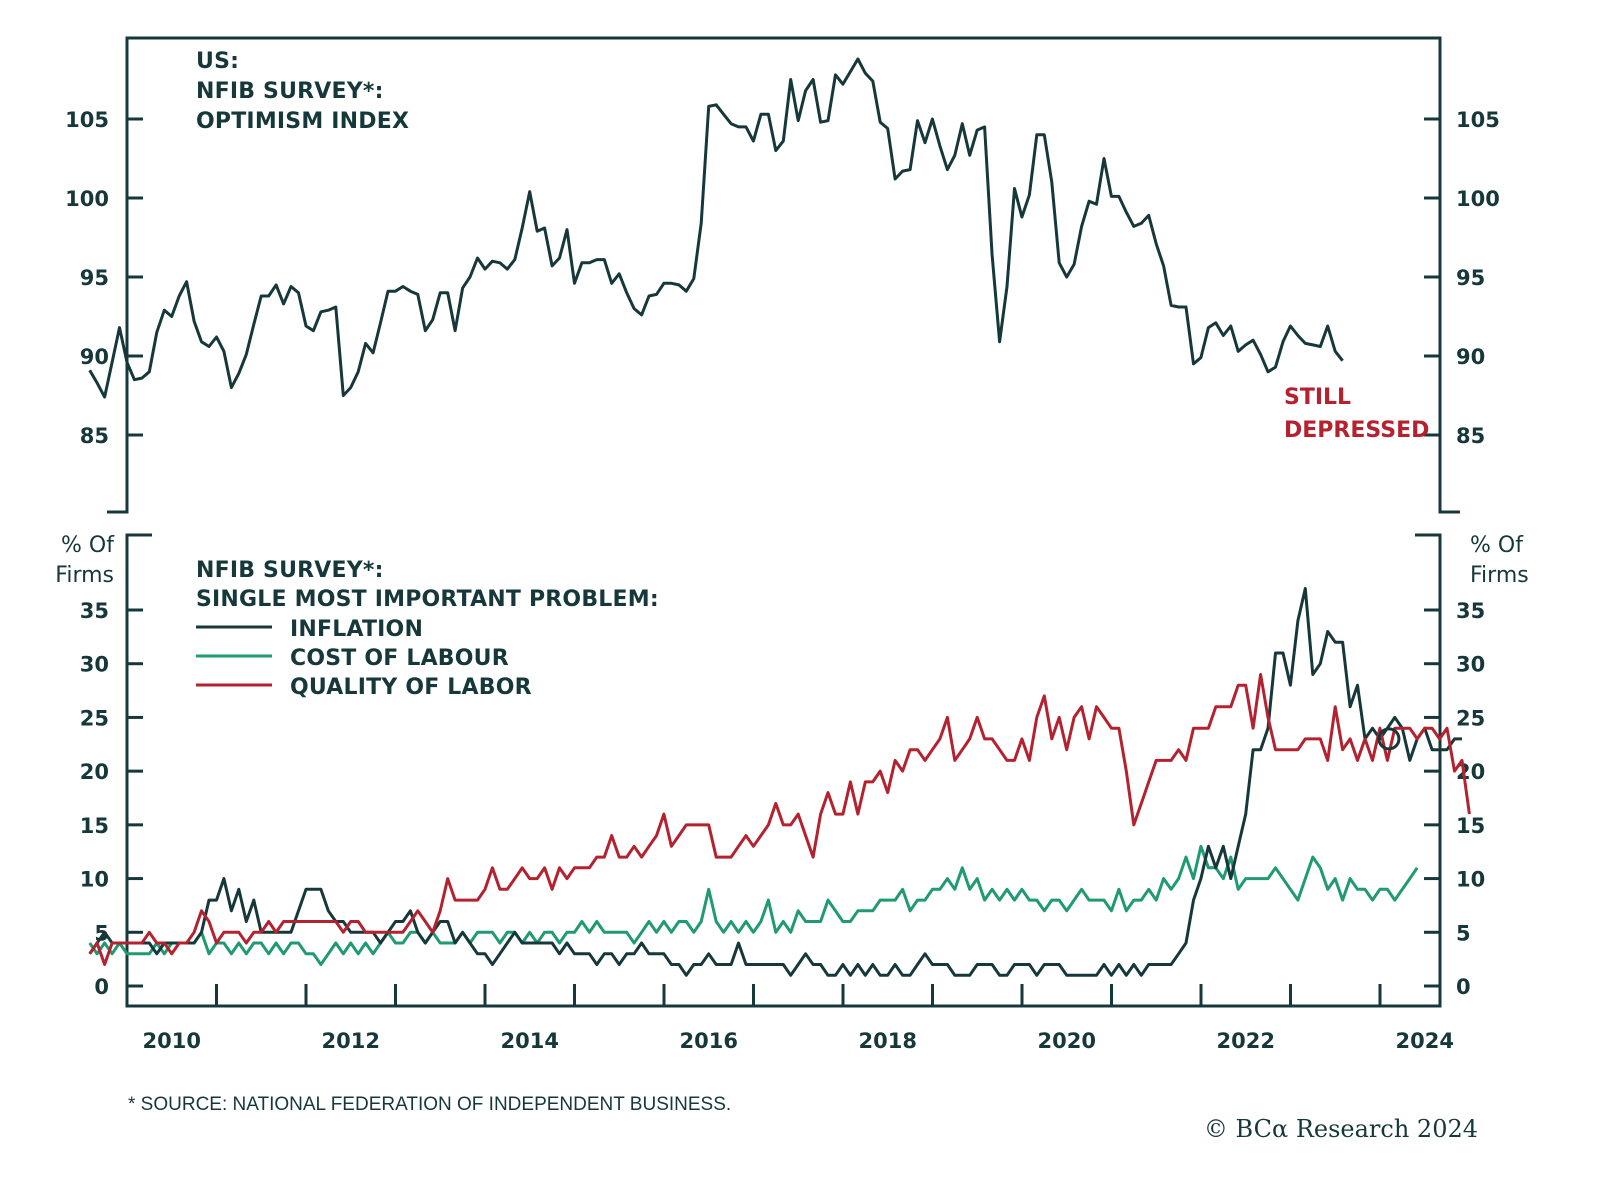  What do you see at coordinates (1470, 436) in the screenshot?
I see `top-right-tick-label: 85` at bounding box center [1470, 436].